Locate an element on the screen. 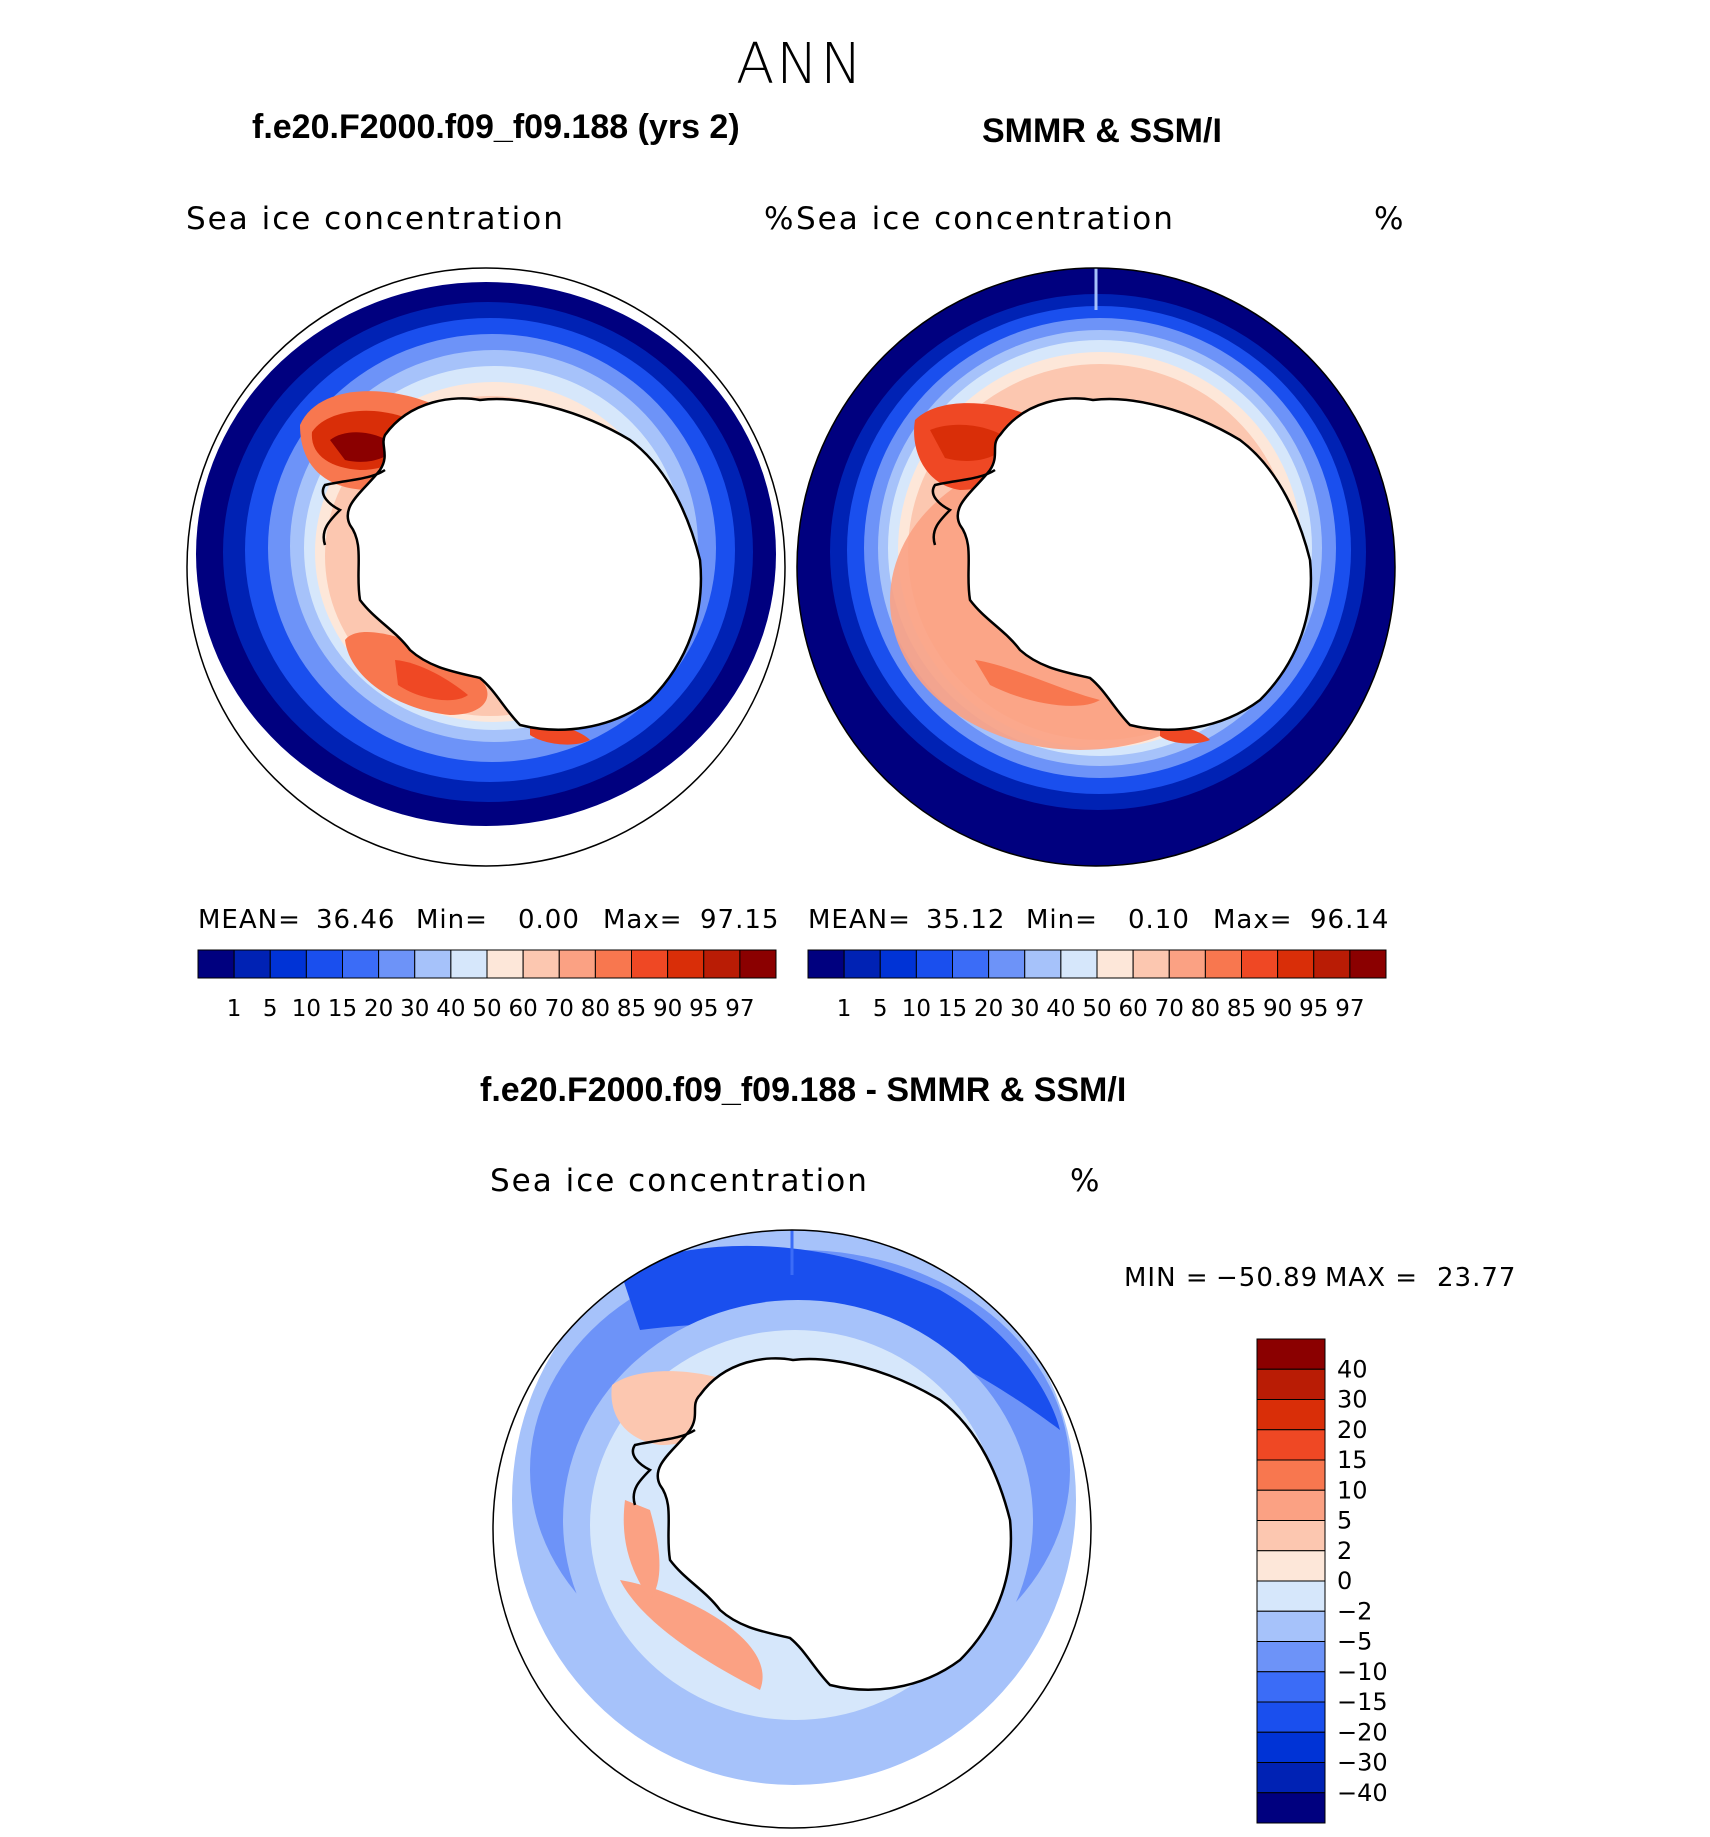  obs-colorbar-tick-label: 90 is located at coordinates (1277, 1009).